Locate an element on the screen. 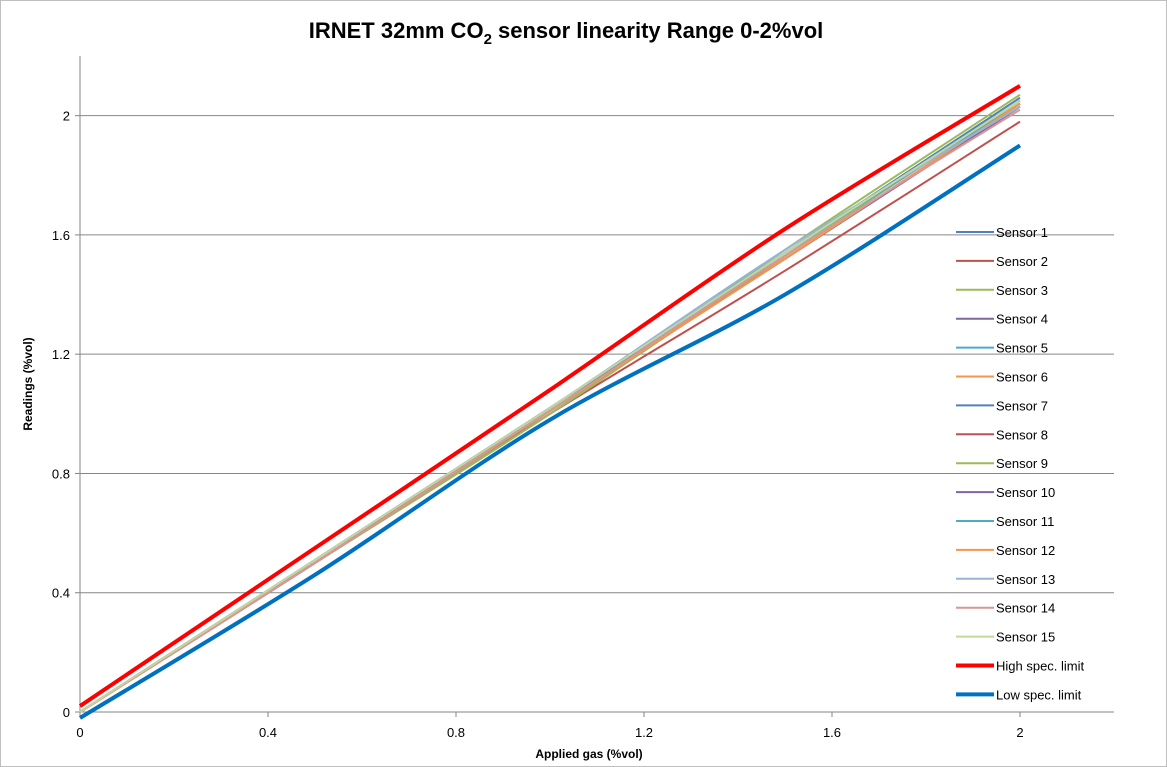 The width and height of the screenshot is (1167, 767). legend-entry: Sensor 7 is located at coordinates (1022, 405).